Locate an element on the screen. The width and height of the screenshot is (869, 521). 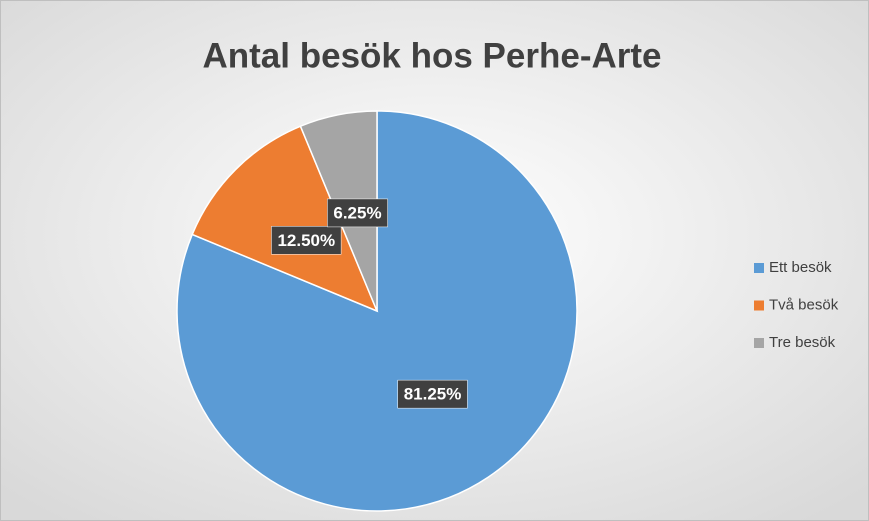
legend-label: Tre besök is located at coordinates (802, 342).